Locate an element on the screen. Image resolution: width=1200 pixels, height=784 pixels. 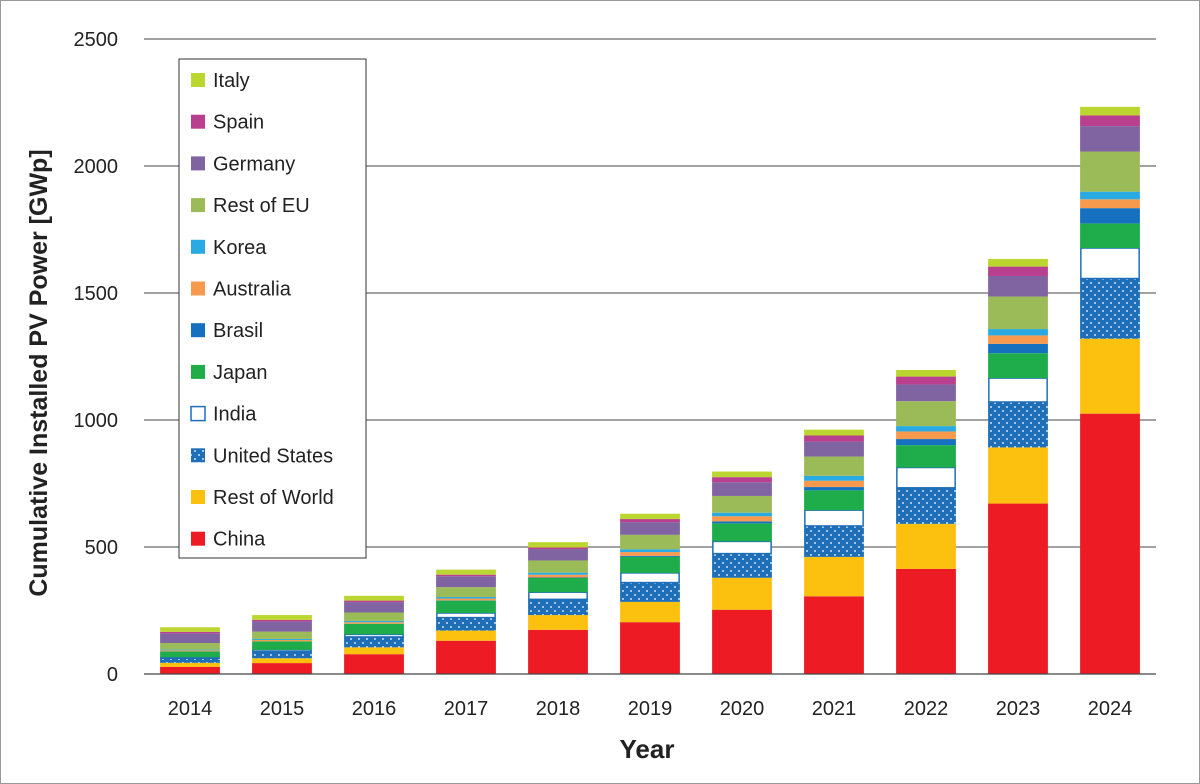
x-axis-title: Year is located at coordinates (647, 749).